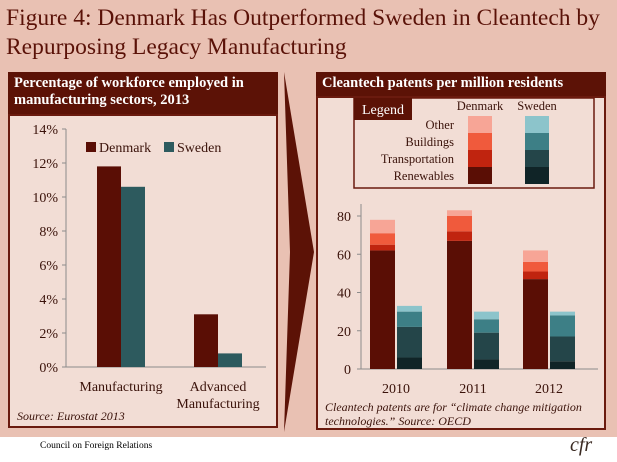  What do you see at coordinates (459, 213) in the screenshot?
I see `bar-denmark-other-2011` at bounding box center [459, 213].